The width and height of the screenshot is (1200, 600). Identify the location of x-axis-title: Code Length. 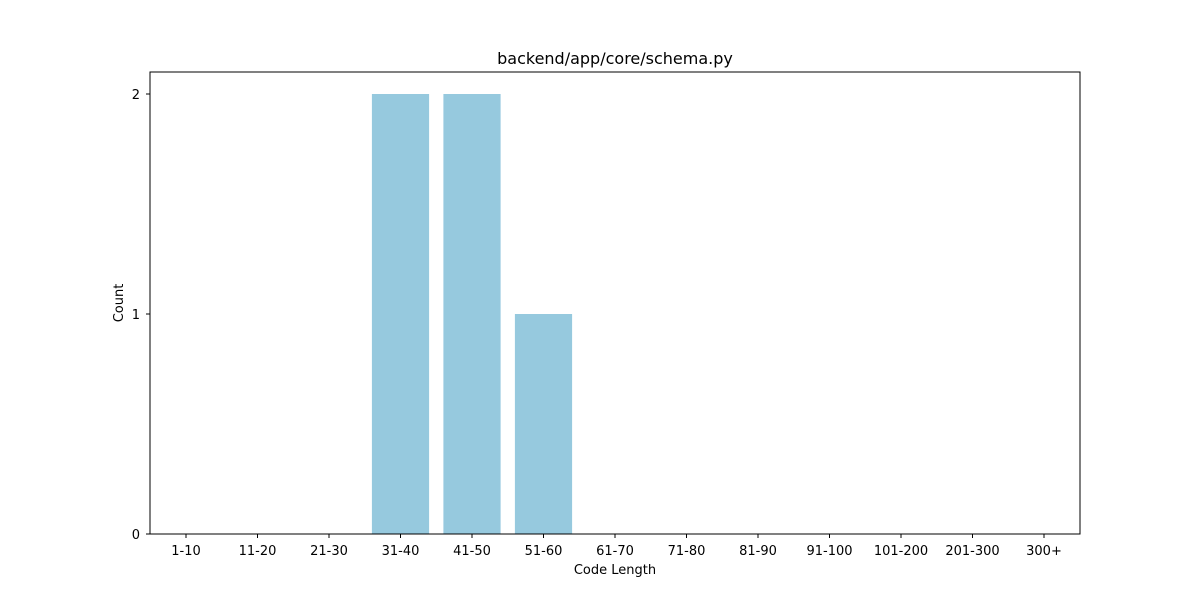
(615, 570).